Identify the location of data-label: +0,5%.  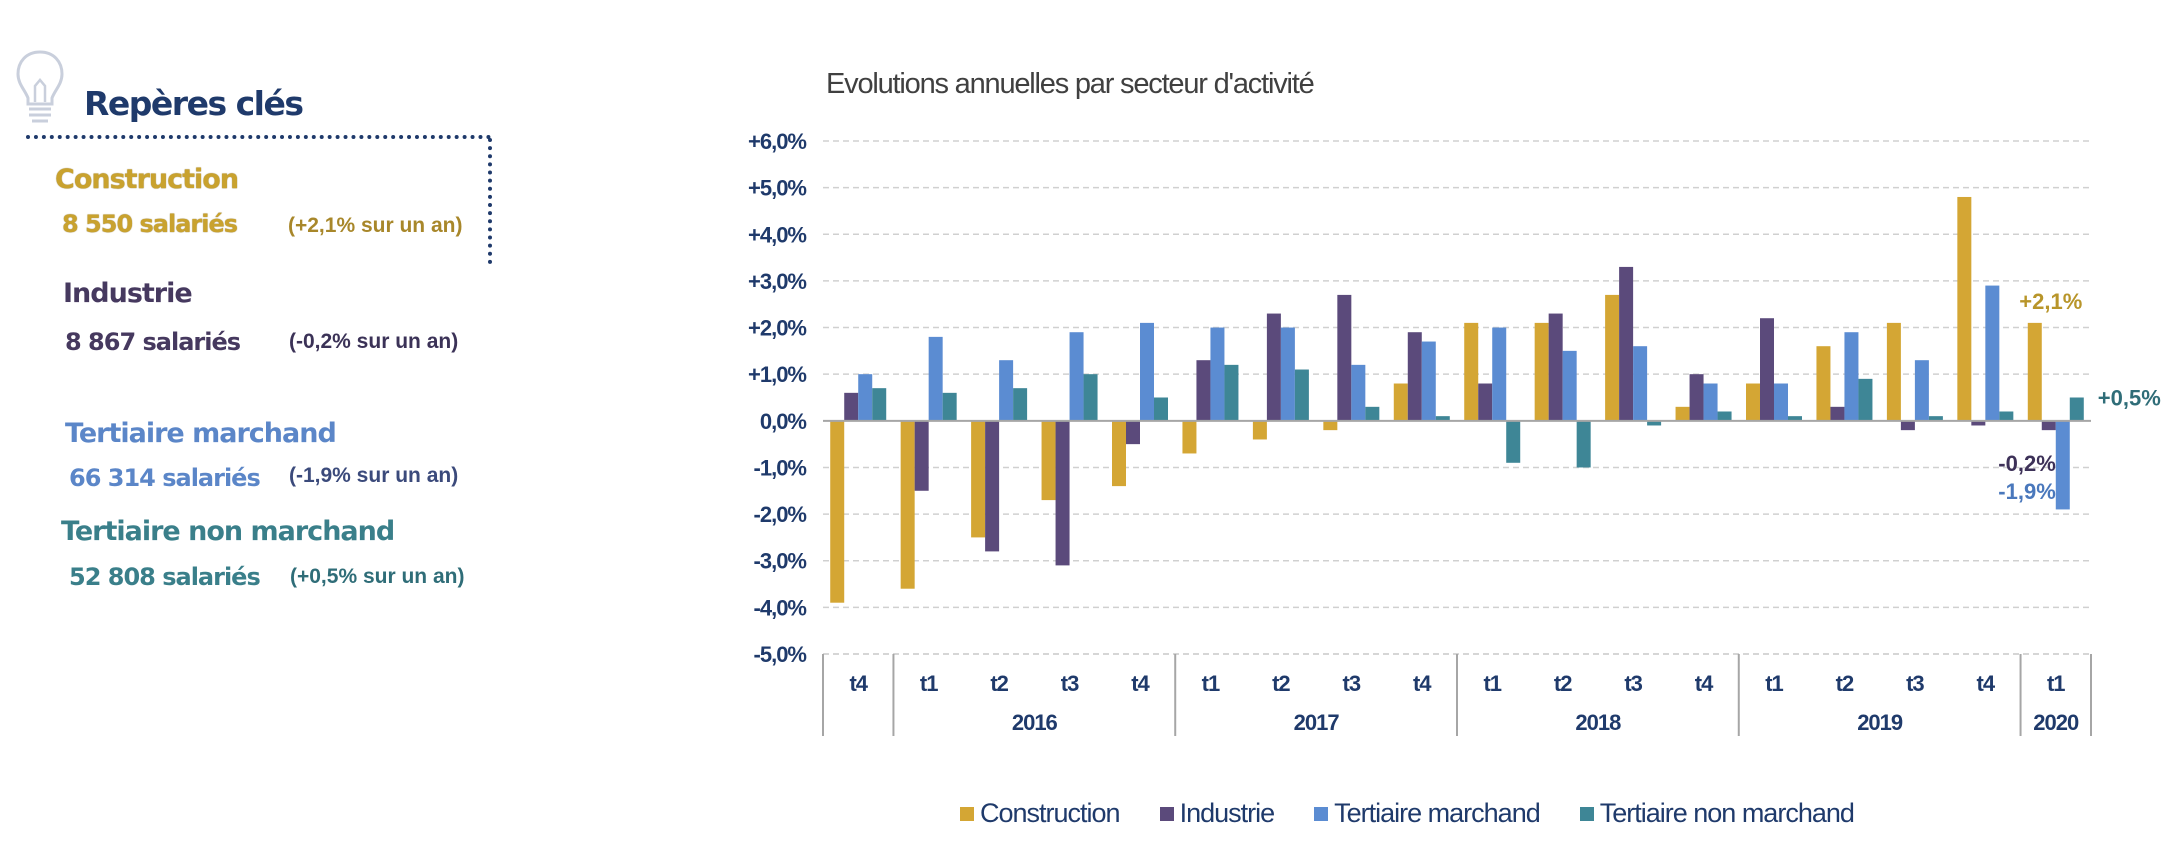
(2129, 398).